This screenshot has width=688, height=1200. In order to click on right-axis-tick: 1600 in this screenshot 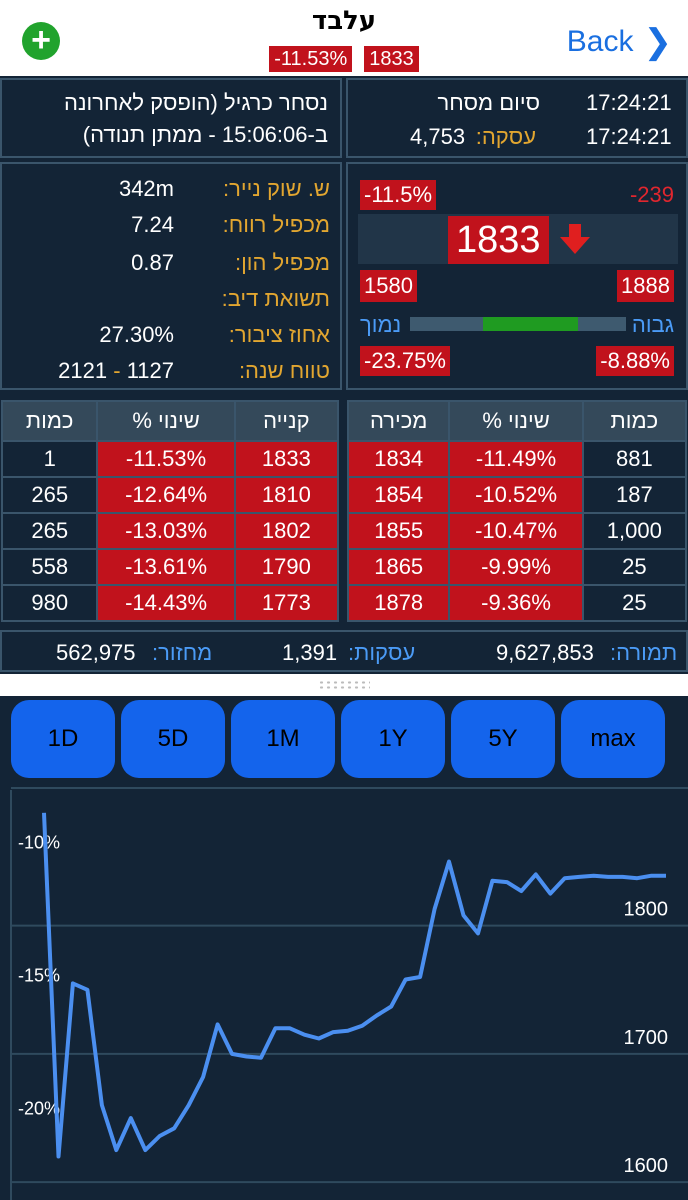, I will do `click(646, 1166)`.